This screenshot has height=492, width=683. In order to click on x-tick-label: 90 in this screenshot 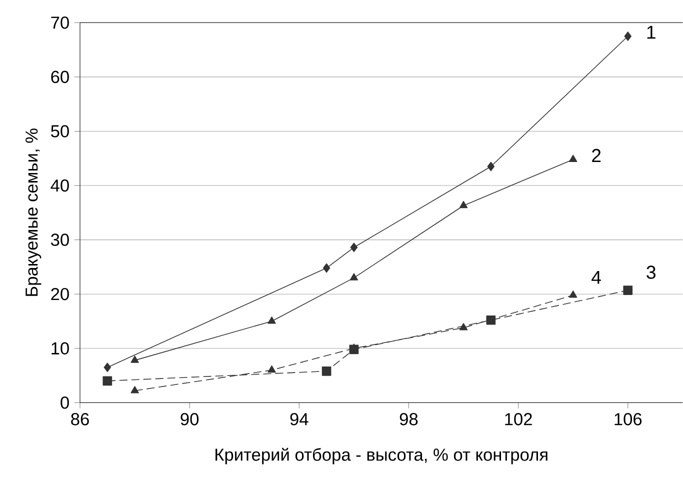, I will do `click(189, 419)`.